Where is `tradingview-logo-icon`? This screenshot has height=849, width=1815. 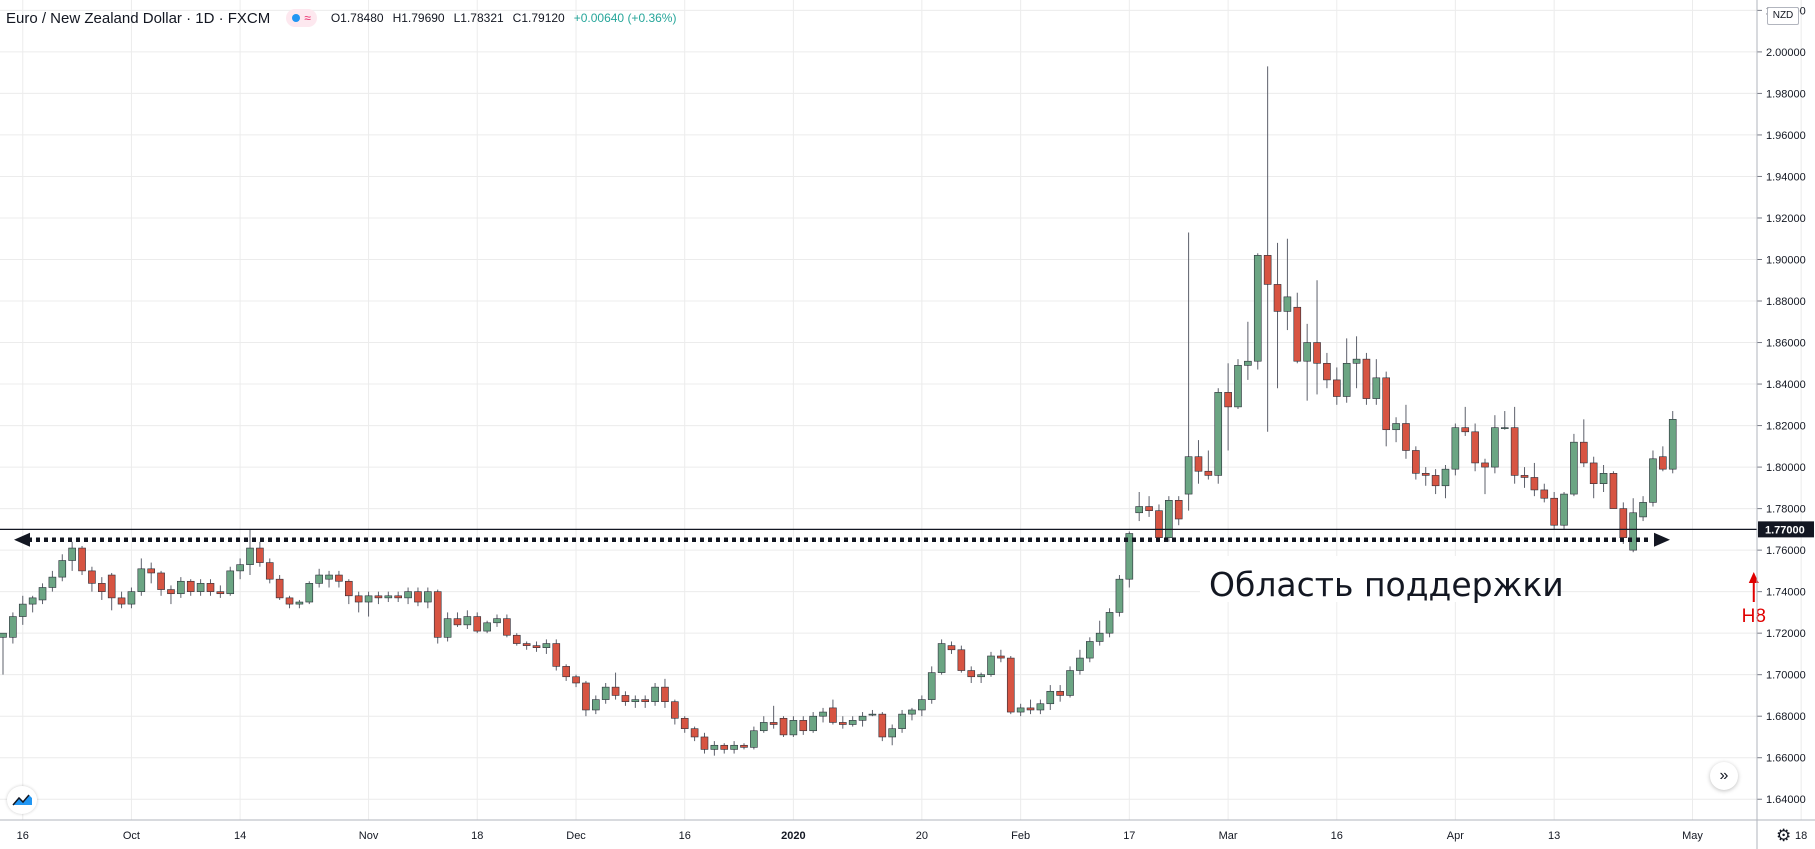 tradingview-logo-icon is located at coordinates (22, 800).